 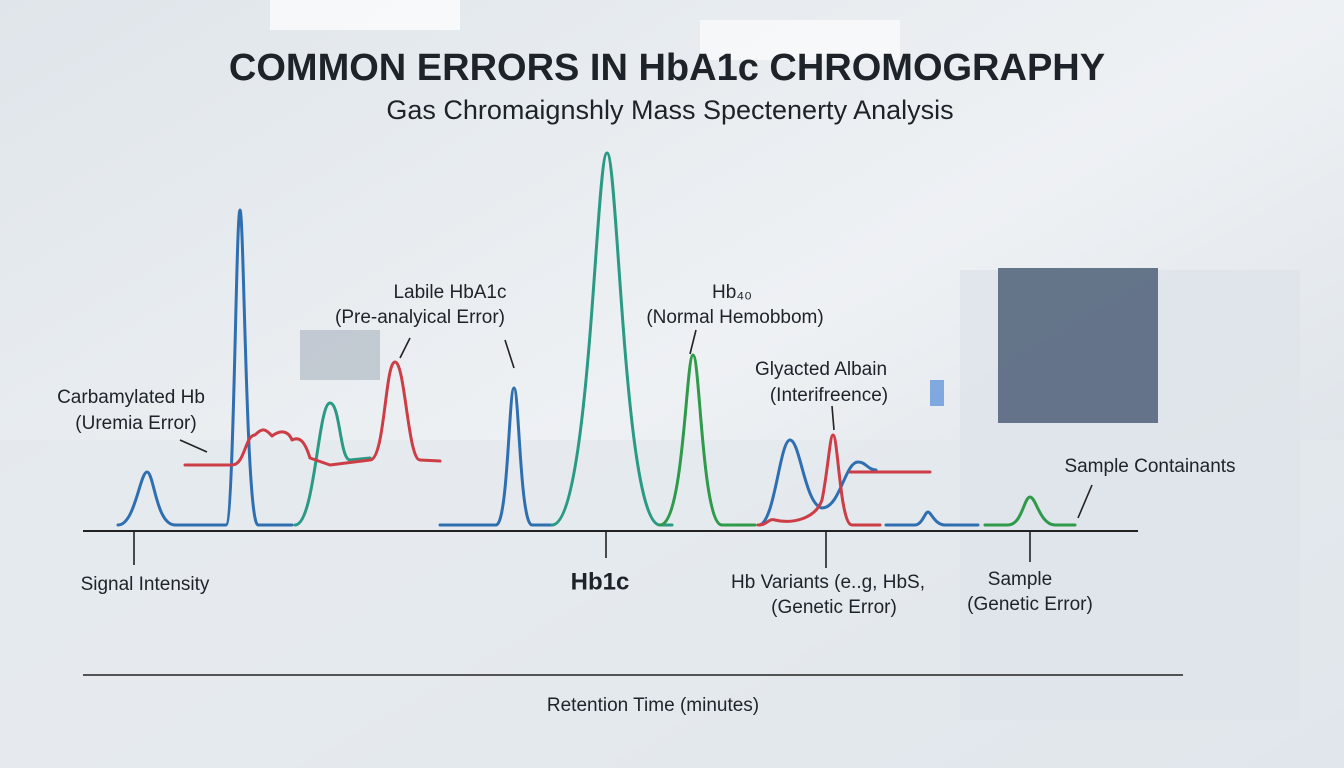 What do you see at coordinates (867, 440) in the screenshot?
I see `green-trace` at bounding box center [867, 440].